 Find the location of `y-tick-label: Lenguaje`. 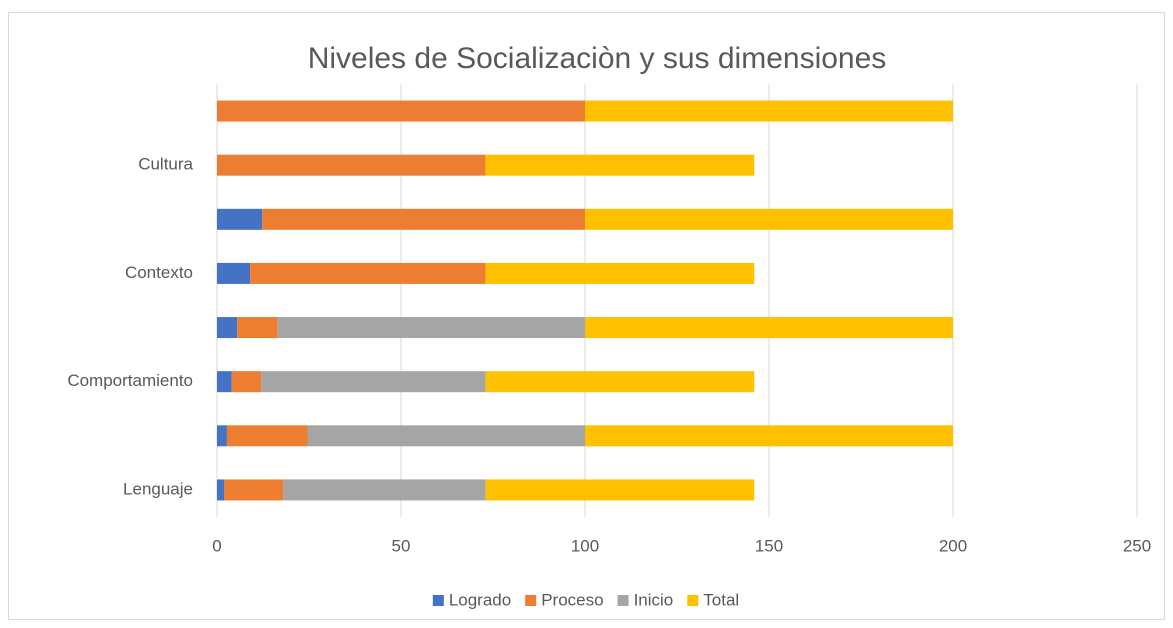

y-tick-label: Lenguaje is located at coordinates (158, 488).